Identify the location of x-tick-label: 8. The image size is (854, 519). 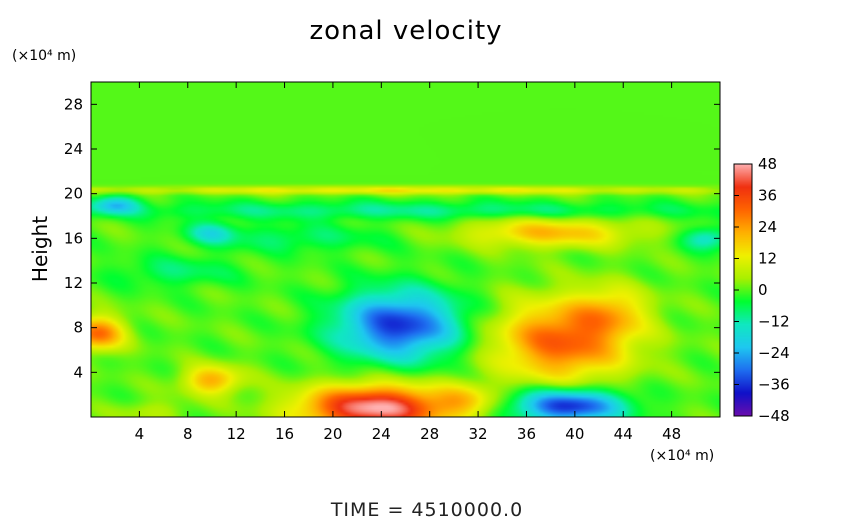
(188, 434).